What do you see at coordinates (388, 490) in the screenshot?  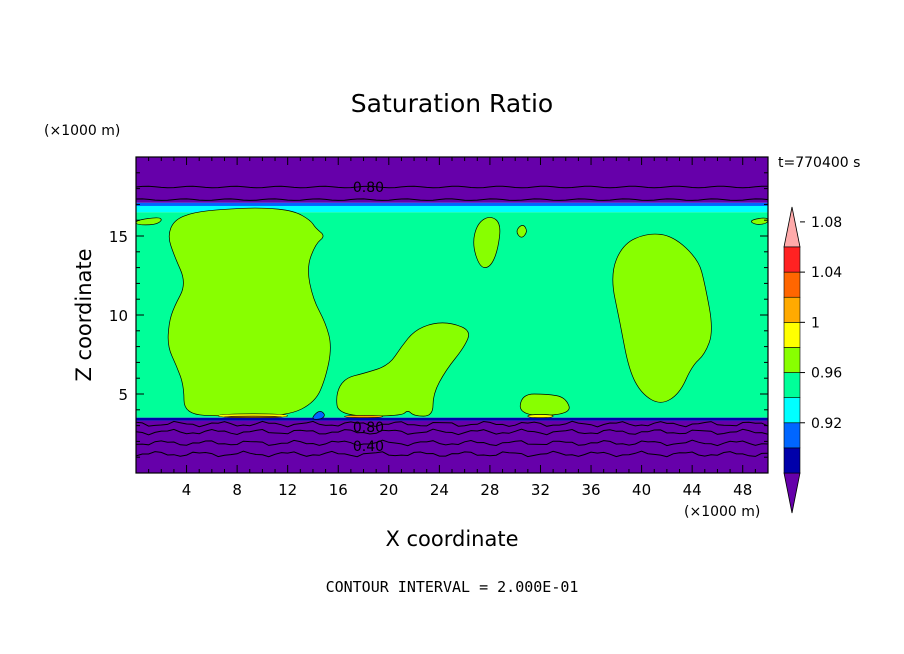 I see `x-tick-label: 20` at bounding box center [388, 490].